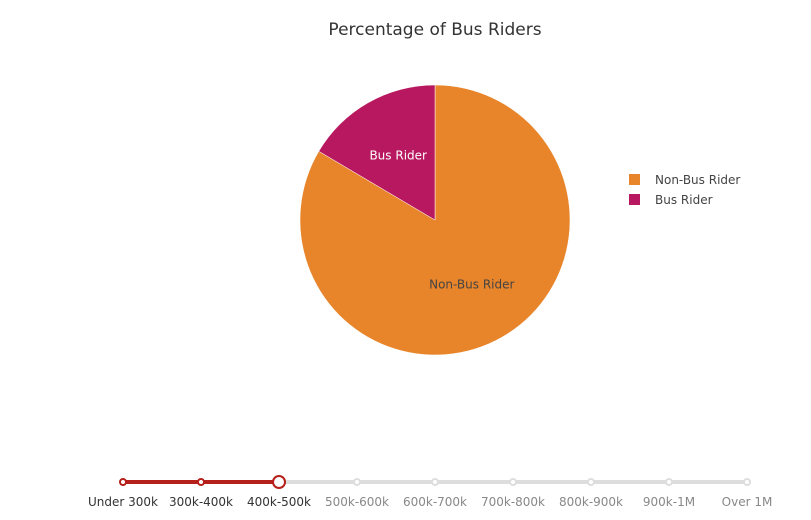  I want to click on slider-label-300k-400k: 300k-400k, so click(201, 502).